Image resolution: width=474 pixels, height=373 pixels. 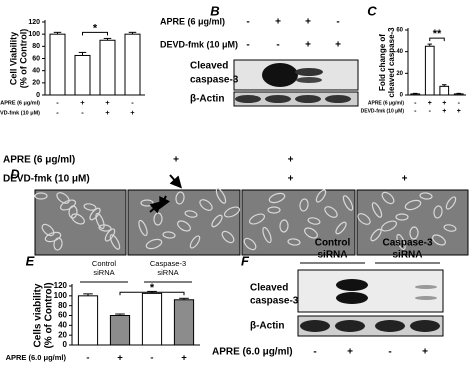 What do you see at coordinates (168, 263) in the screenshot?
I see `group-label: Caspase-3` at bounding box center [168, 263].